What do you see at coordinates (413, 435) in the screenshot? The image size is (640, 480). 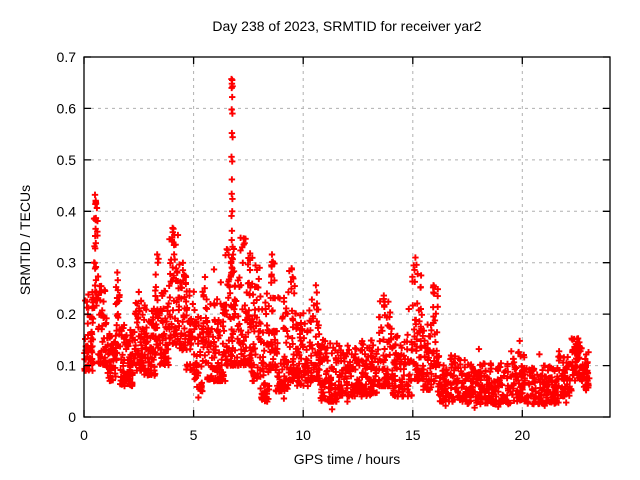 I see `x-tick-label: 15` at bounding box center [413, 435].